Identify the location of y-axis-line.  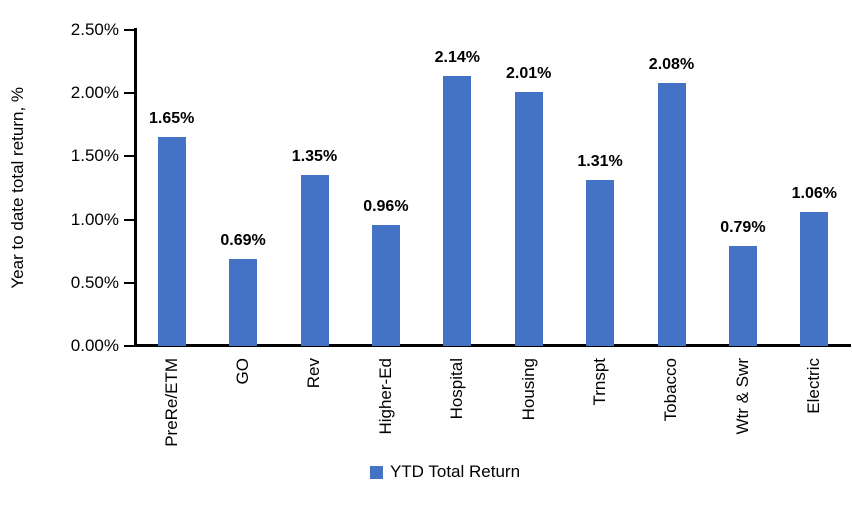
(135, 187).